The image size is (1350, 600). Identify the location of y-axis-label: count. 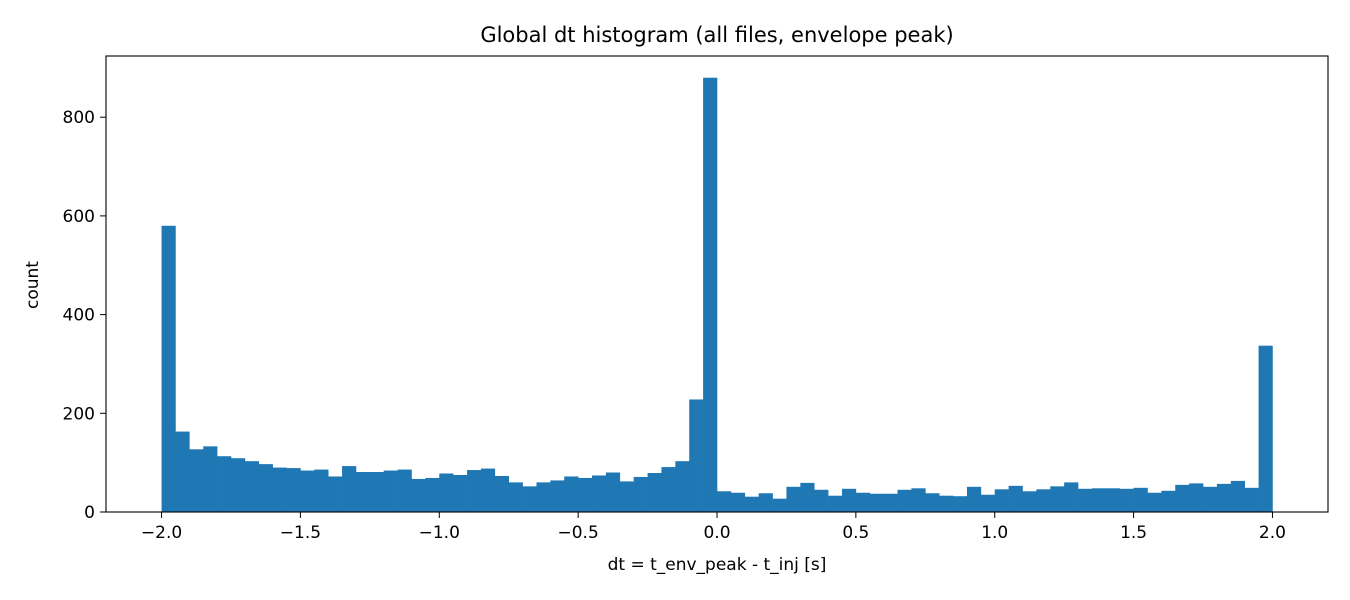
(33, 285).